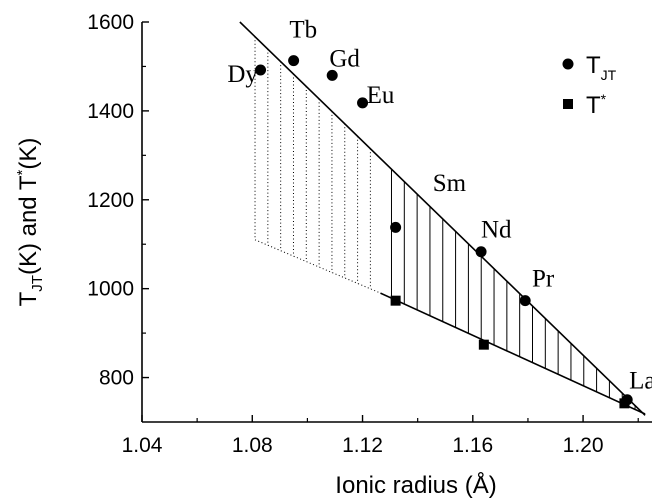  I want to click on element-label: La, so click(640, 381).